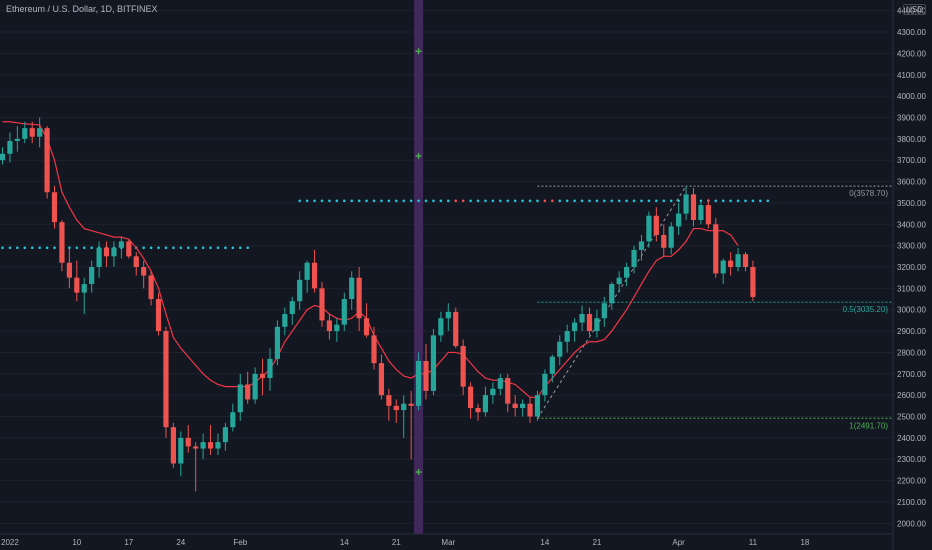 The height and width of the screenshot is (550, 932). What do you see at coordinates (868, 425) in the screenshot?
I see `fib-level-label: 1(2491.70)` at bounding box center [868, 425].